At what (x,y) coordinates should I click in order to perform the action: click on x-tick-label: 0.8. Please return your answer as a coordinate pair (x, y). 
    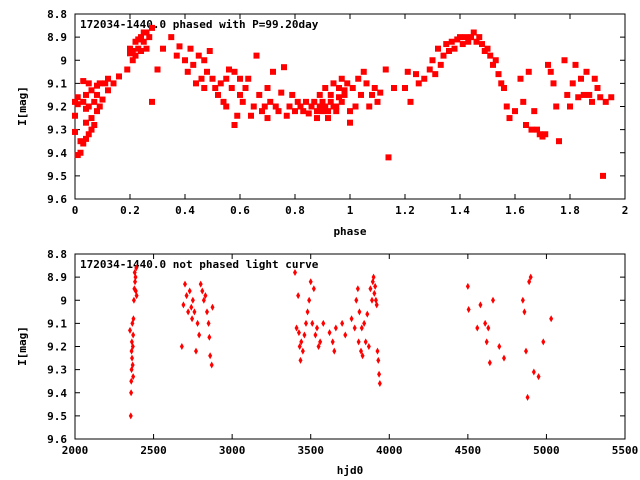
    Looking at the image, I should click on (295, 210).